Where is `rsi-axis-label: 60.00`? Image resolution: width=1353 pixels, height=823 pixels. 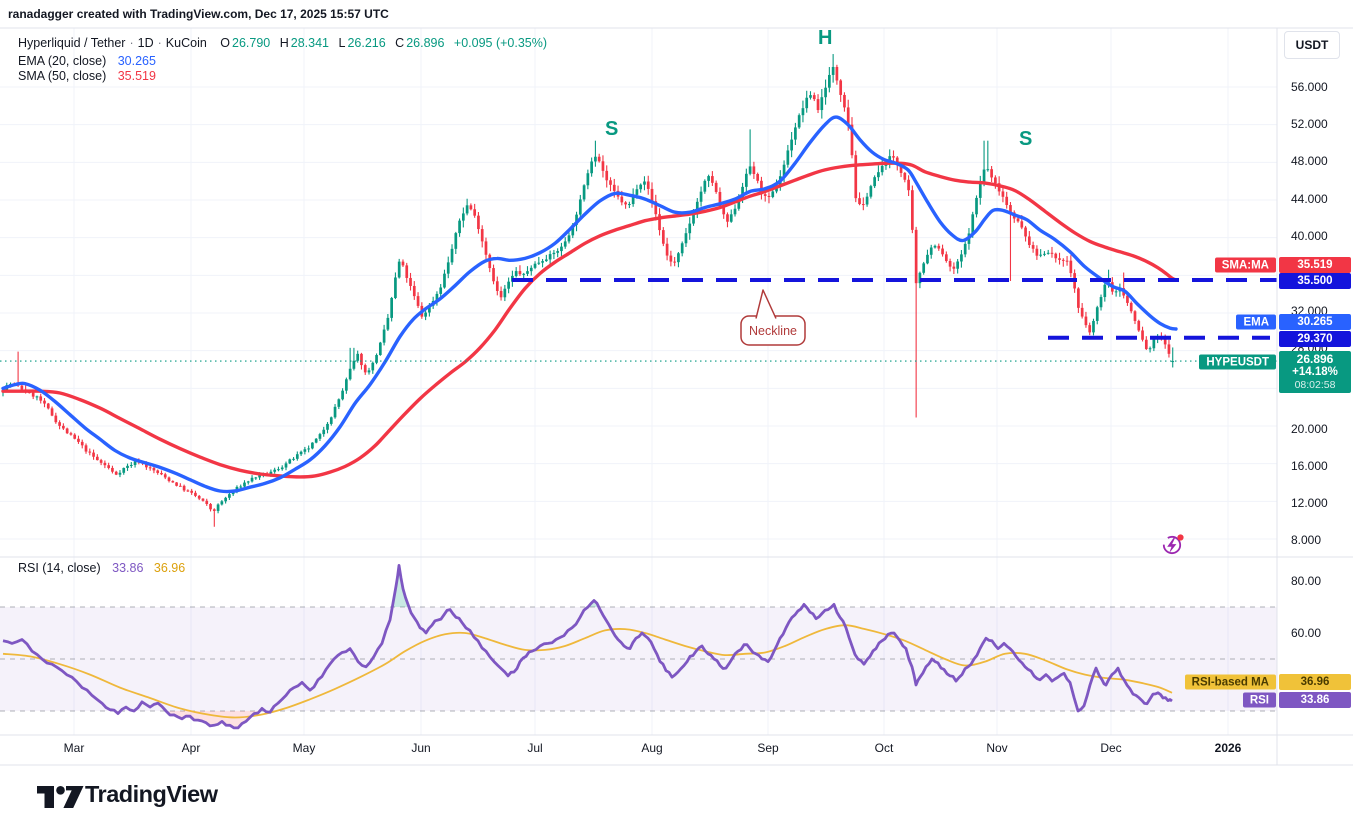 rsi-axis-label: 60.00 is located at coordinates (1306, 633).